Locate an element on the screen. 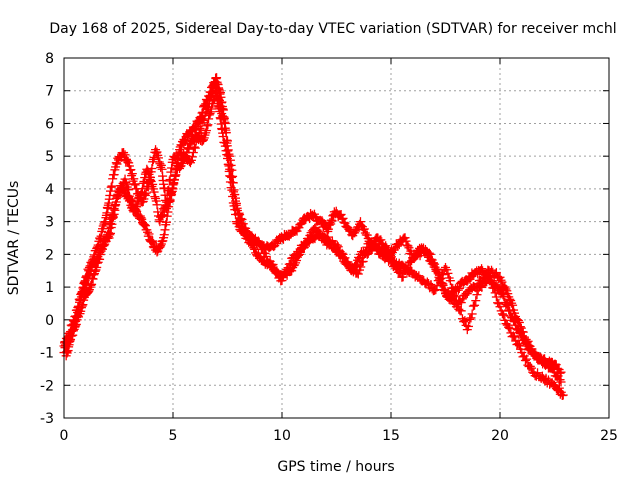 The height and width of the screenshot is (480, 640). x-tick-label-5: 25 is located at coordinates (609, 436).